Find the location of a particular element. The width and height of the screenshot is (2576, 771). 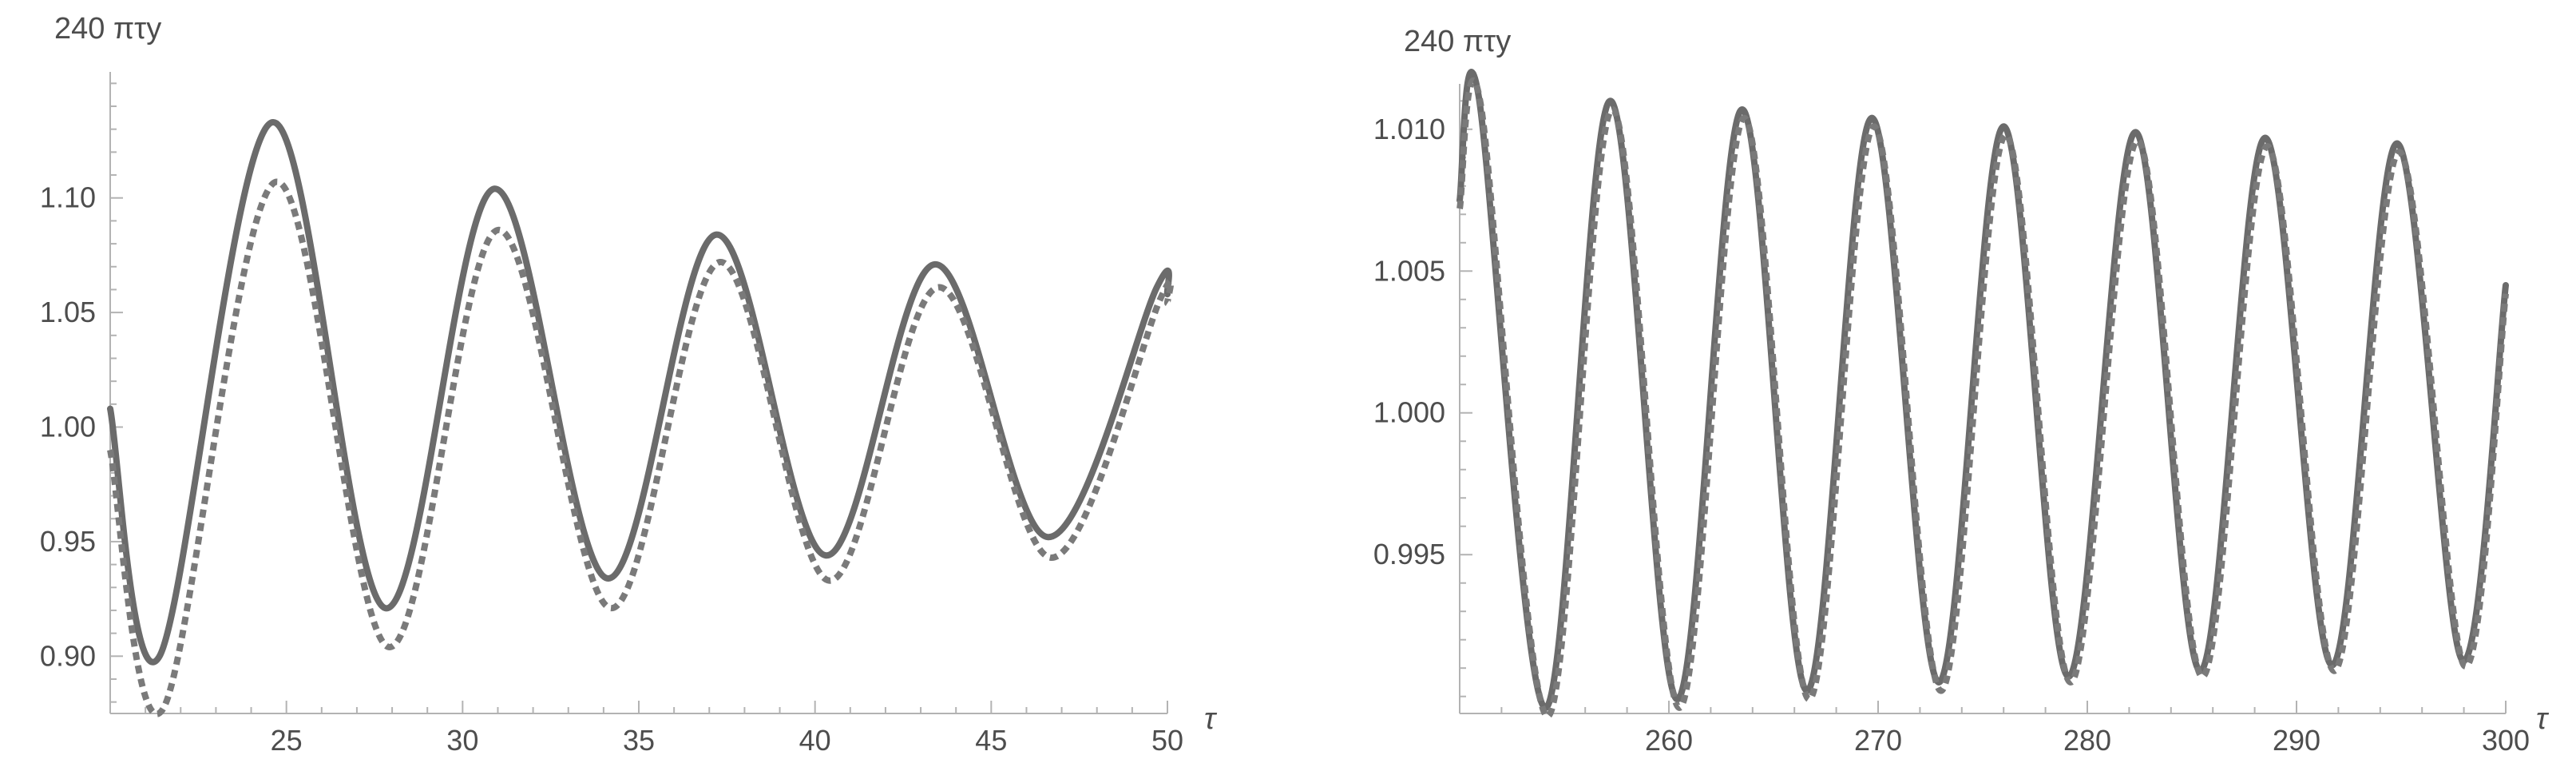

right-y-axis-label: 240 πτy is located at coordinates (1457, 41).